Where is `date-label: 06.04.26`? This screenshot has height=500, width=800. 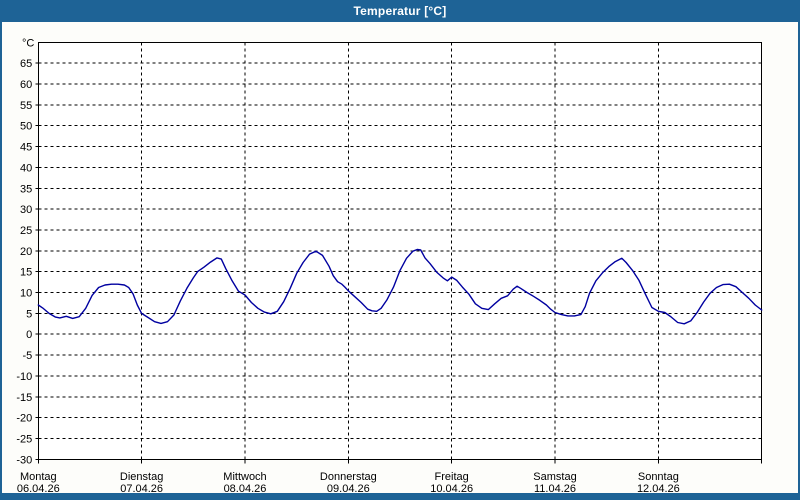
date-label: 06.04.26 is located at coordinates (38, 488).